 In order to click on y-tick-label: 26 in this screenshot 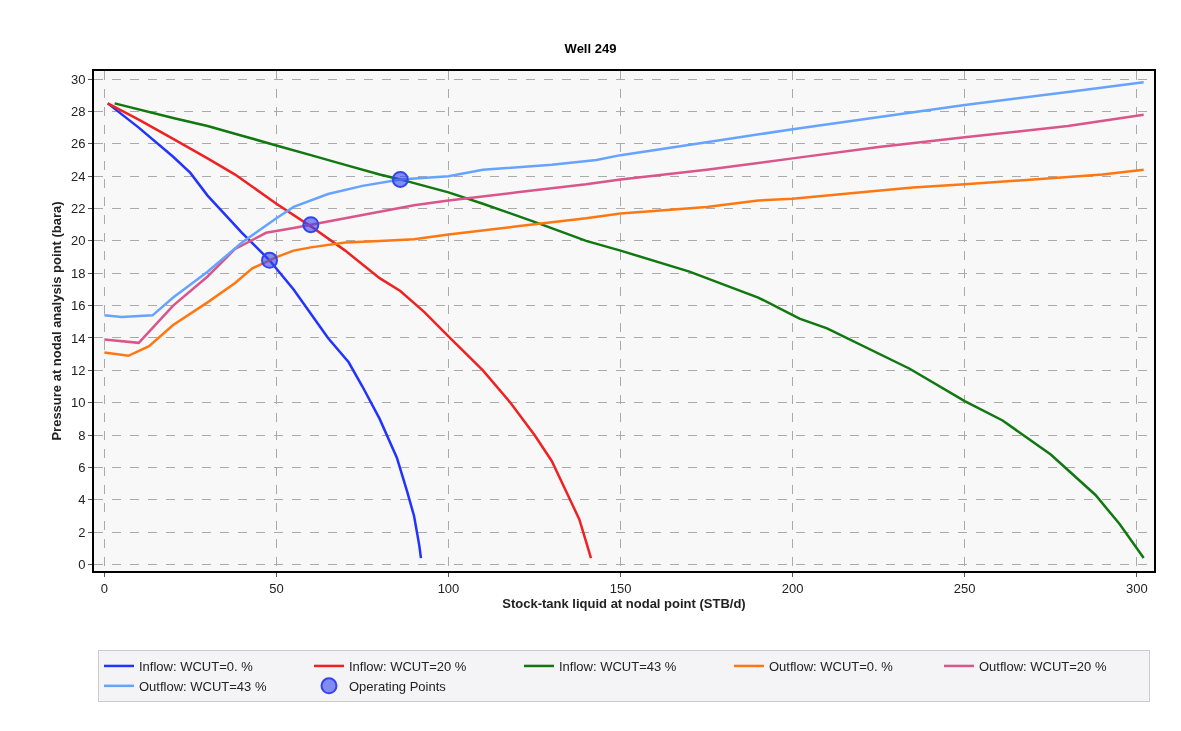, I will do `click(78, 144)`.